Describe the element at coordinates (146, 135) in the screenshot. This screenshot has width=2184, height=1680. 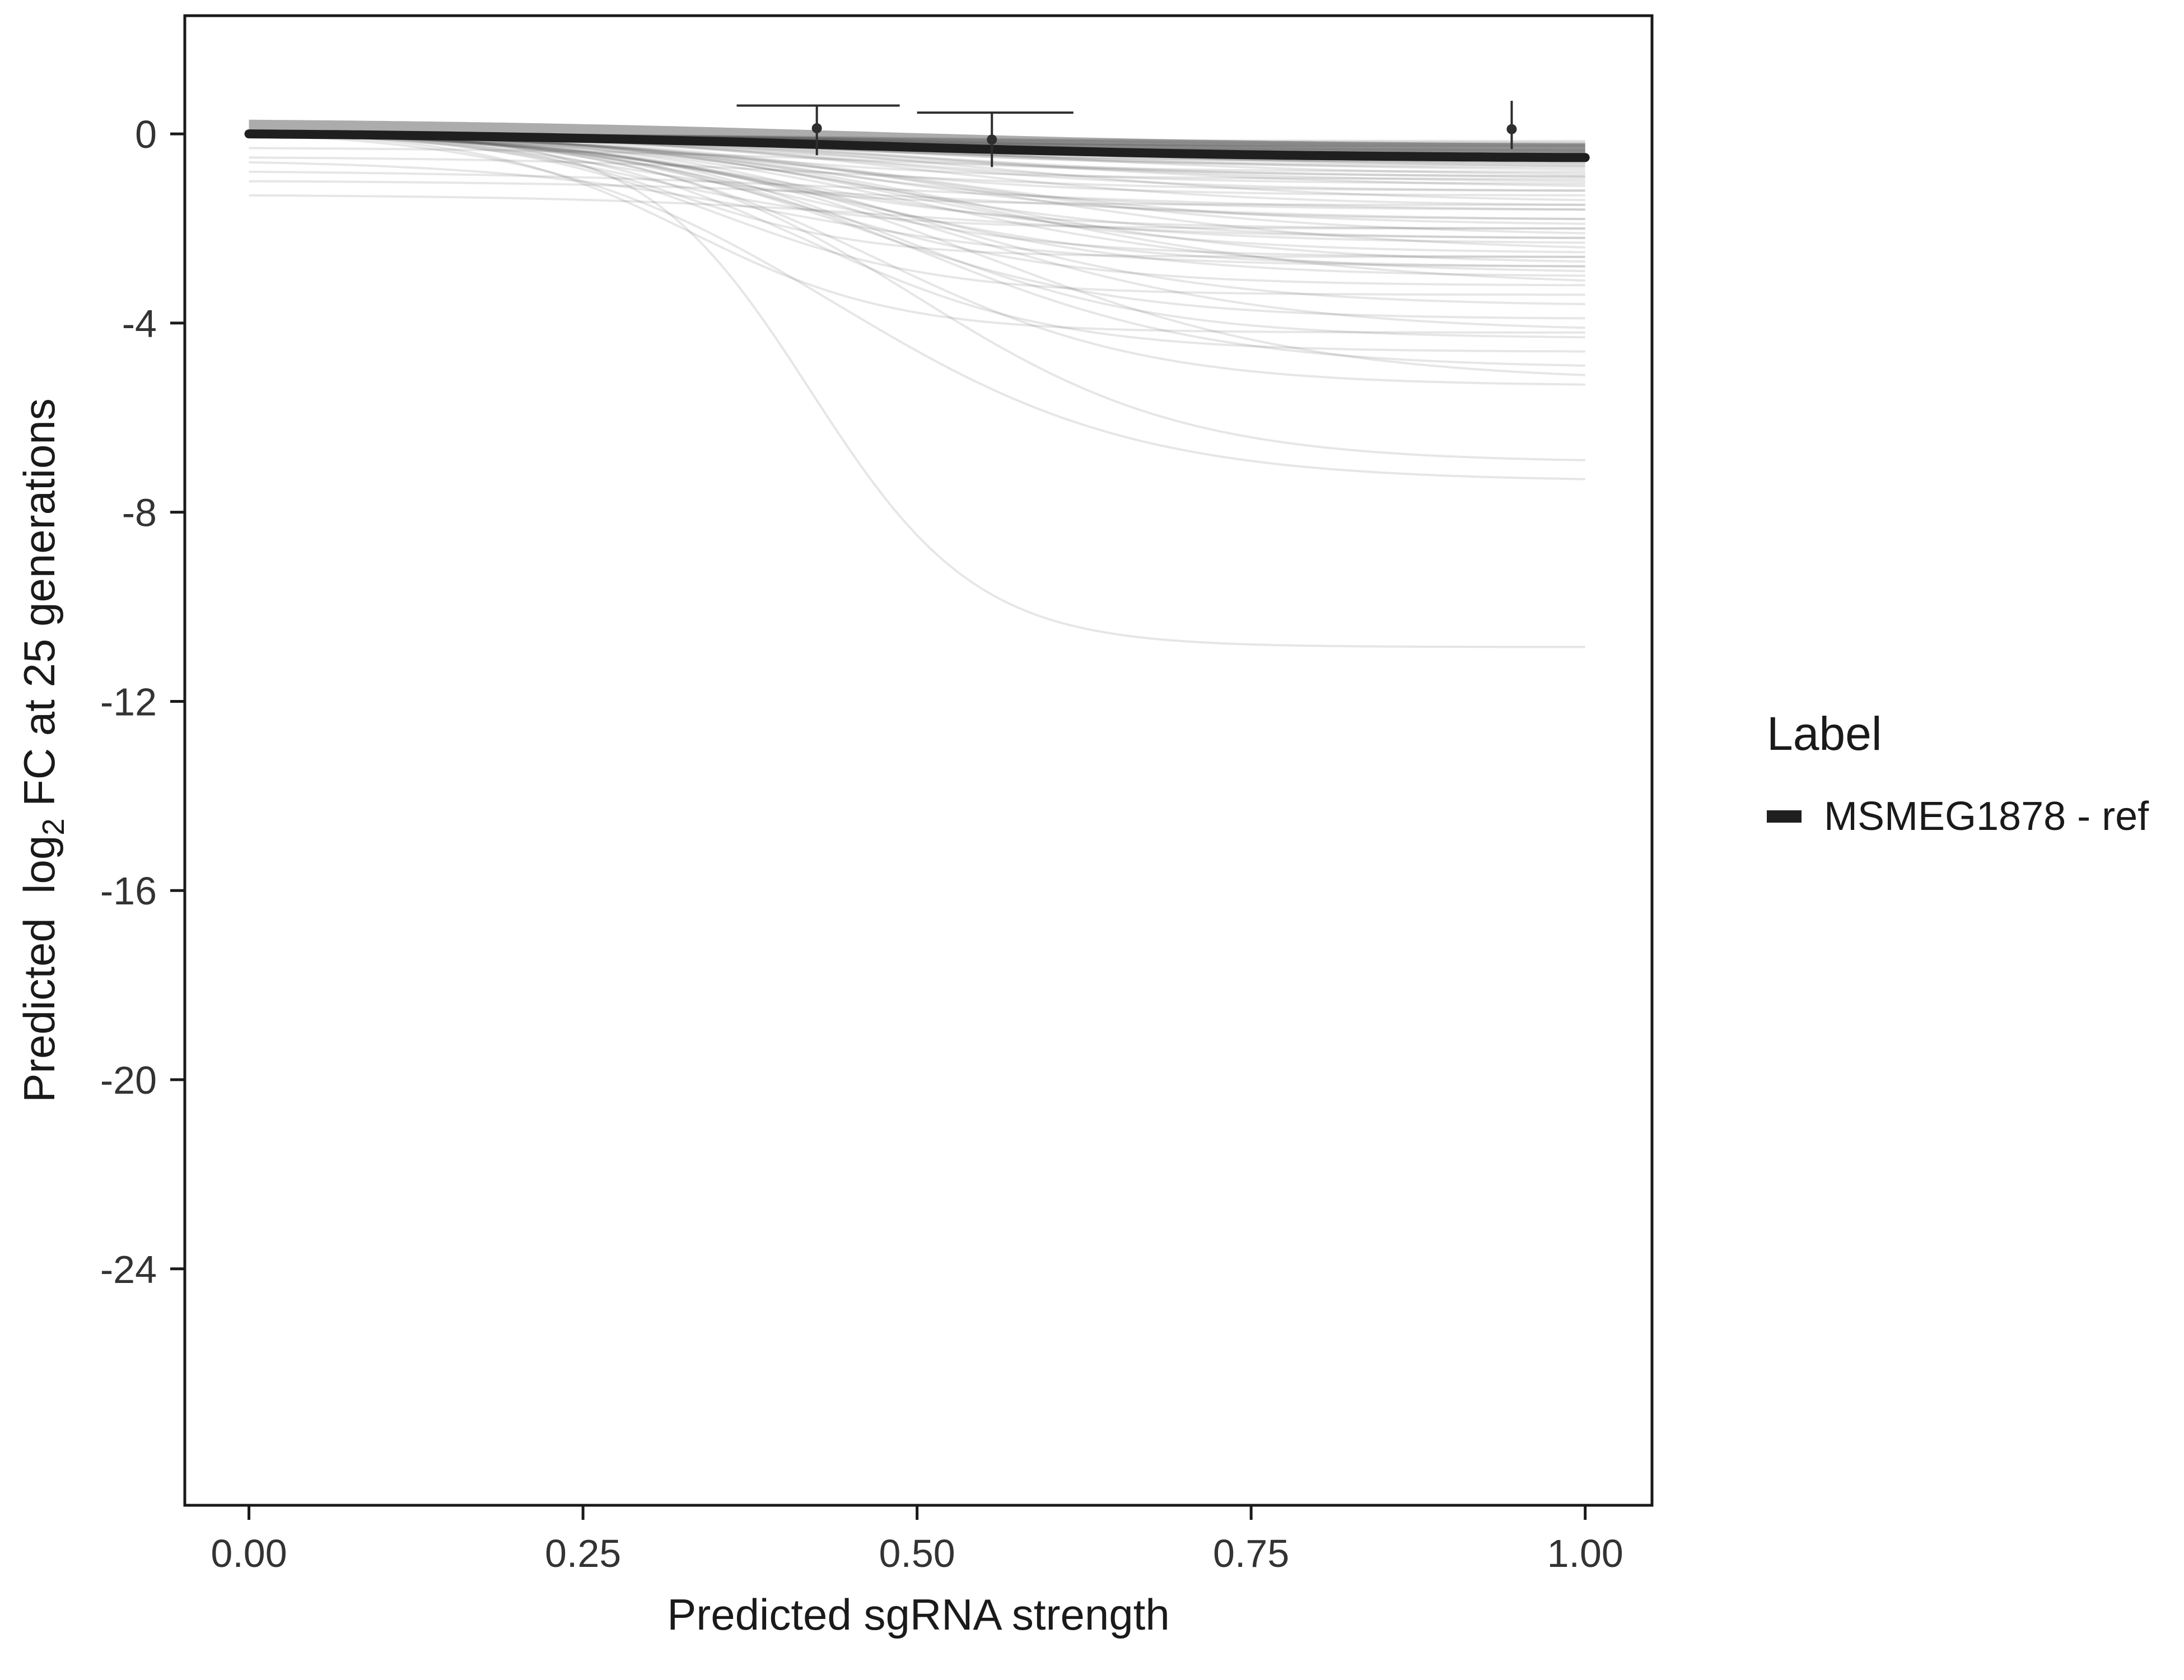
I see `y-tick-label: 0` at that location.